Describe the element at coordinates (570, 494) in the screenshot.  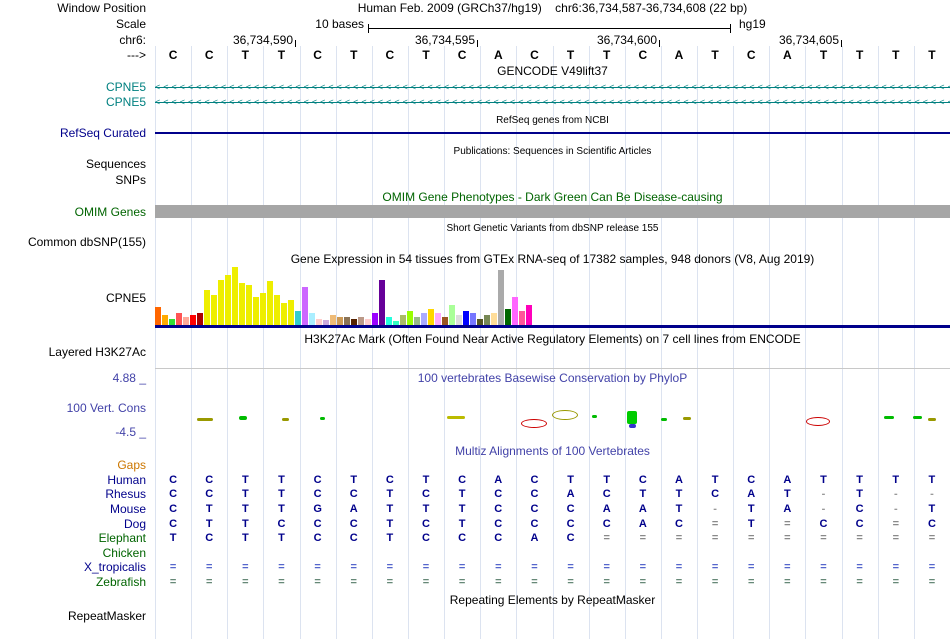
I see `aligned-base: A` at that location.